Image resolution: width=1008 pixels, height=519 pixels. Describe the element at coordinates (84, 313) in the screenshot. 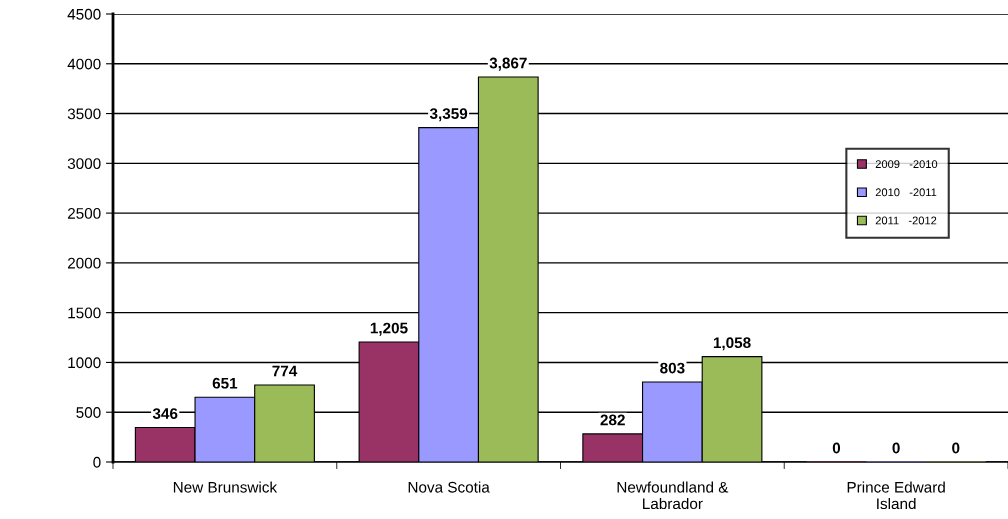

I see `y-tick-label: 1500` at that location.